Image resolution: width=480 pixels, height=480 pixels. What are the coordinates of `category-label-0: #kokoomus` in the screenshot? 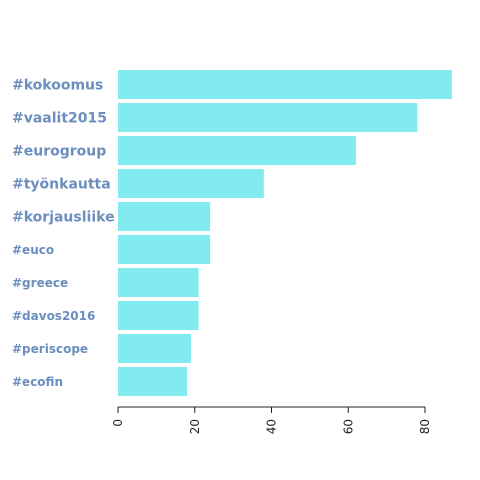 It's located at (57, 86).